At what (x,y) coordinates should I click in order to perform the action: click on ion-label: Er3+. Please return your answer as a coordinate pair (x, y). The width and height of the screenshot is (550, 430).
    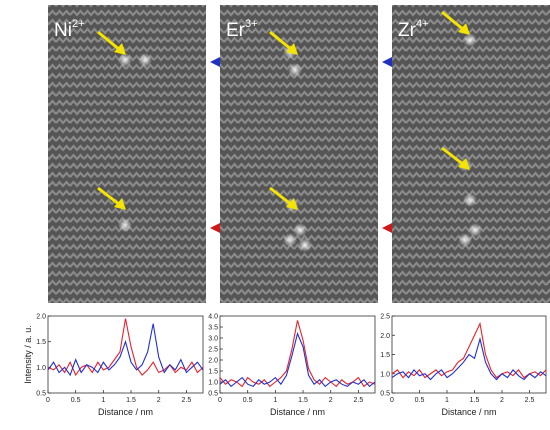
    Looking at the image, I should click on (242, 29).